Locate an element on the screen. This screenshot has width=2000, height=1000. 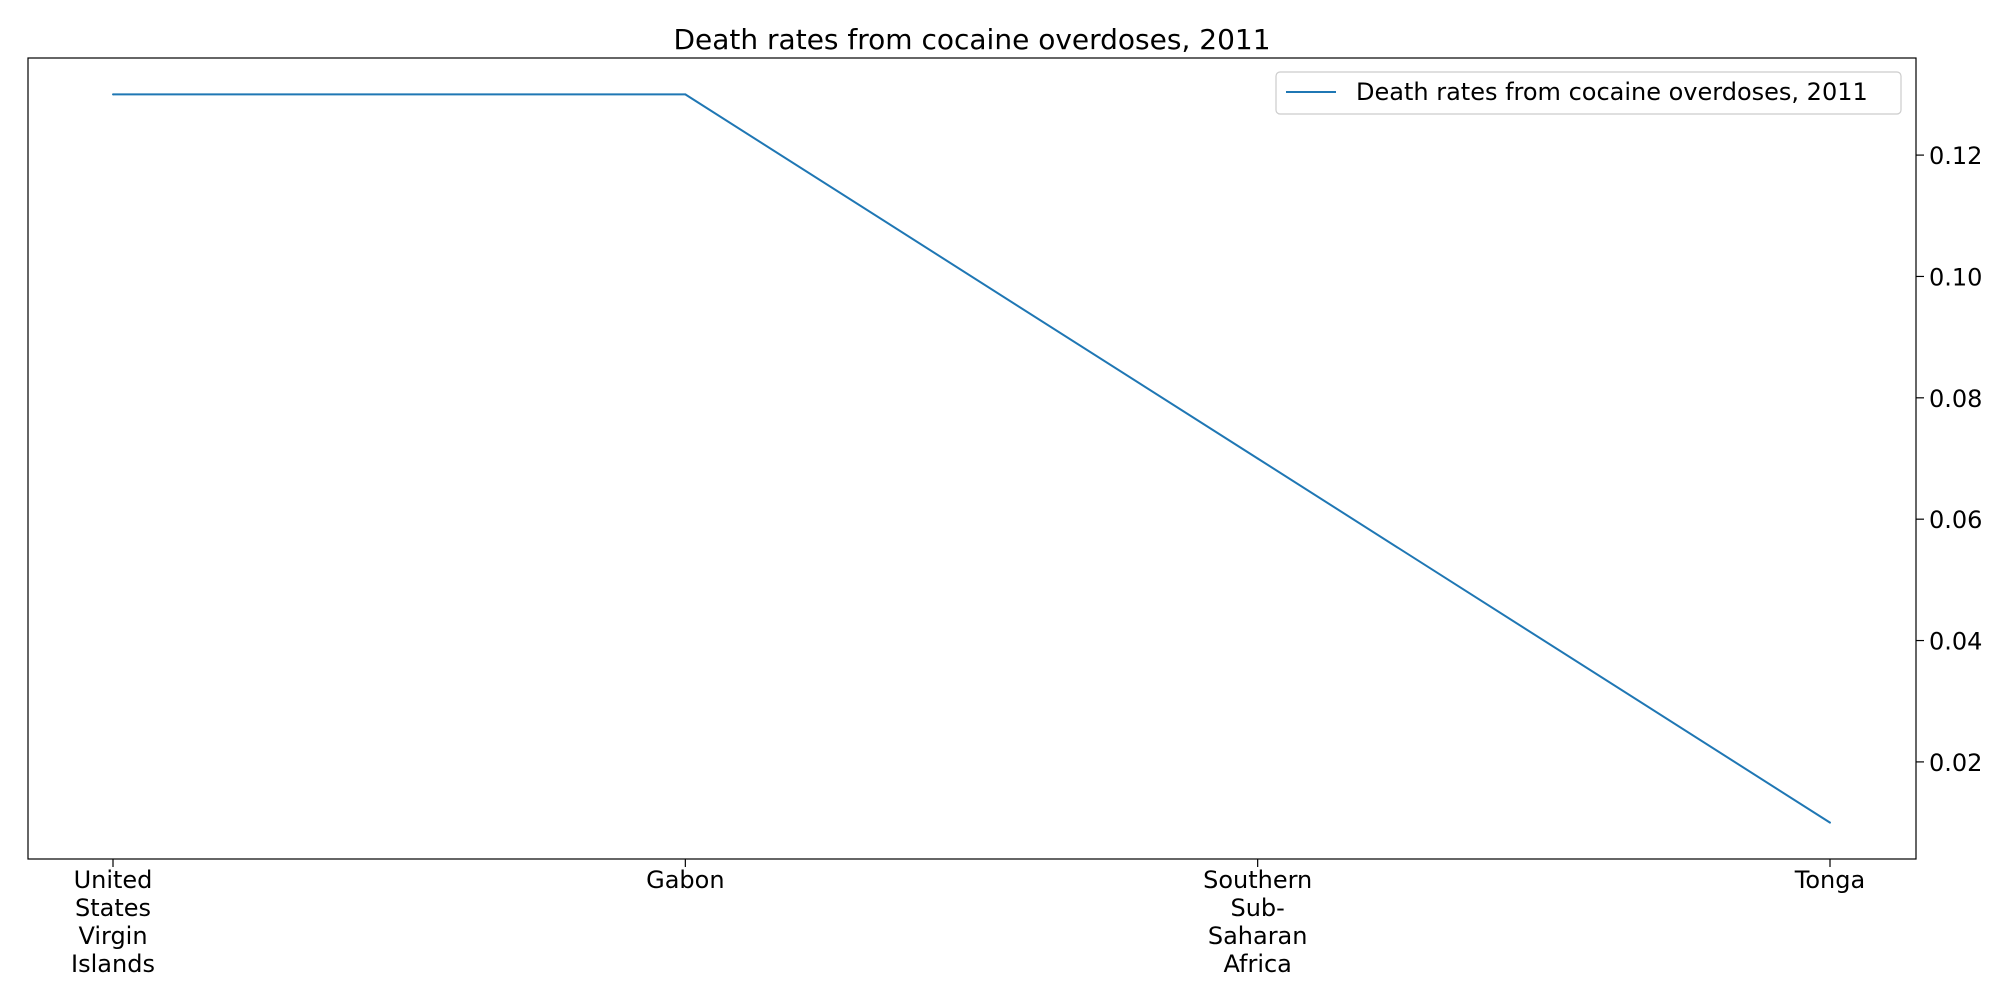
x-tick-label-line: Virgin is located at coordinates (112, 936).